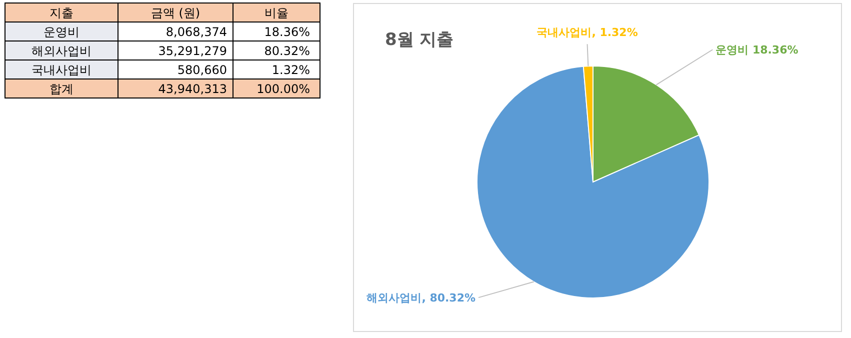  Describe the element at coordinates (202, 70) in the screenshot. I see `data-label: 580,660` at that location.